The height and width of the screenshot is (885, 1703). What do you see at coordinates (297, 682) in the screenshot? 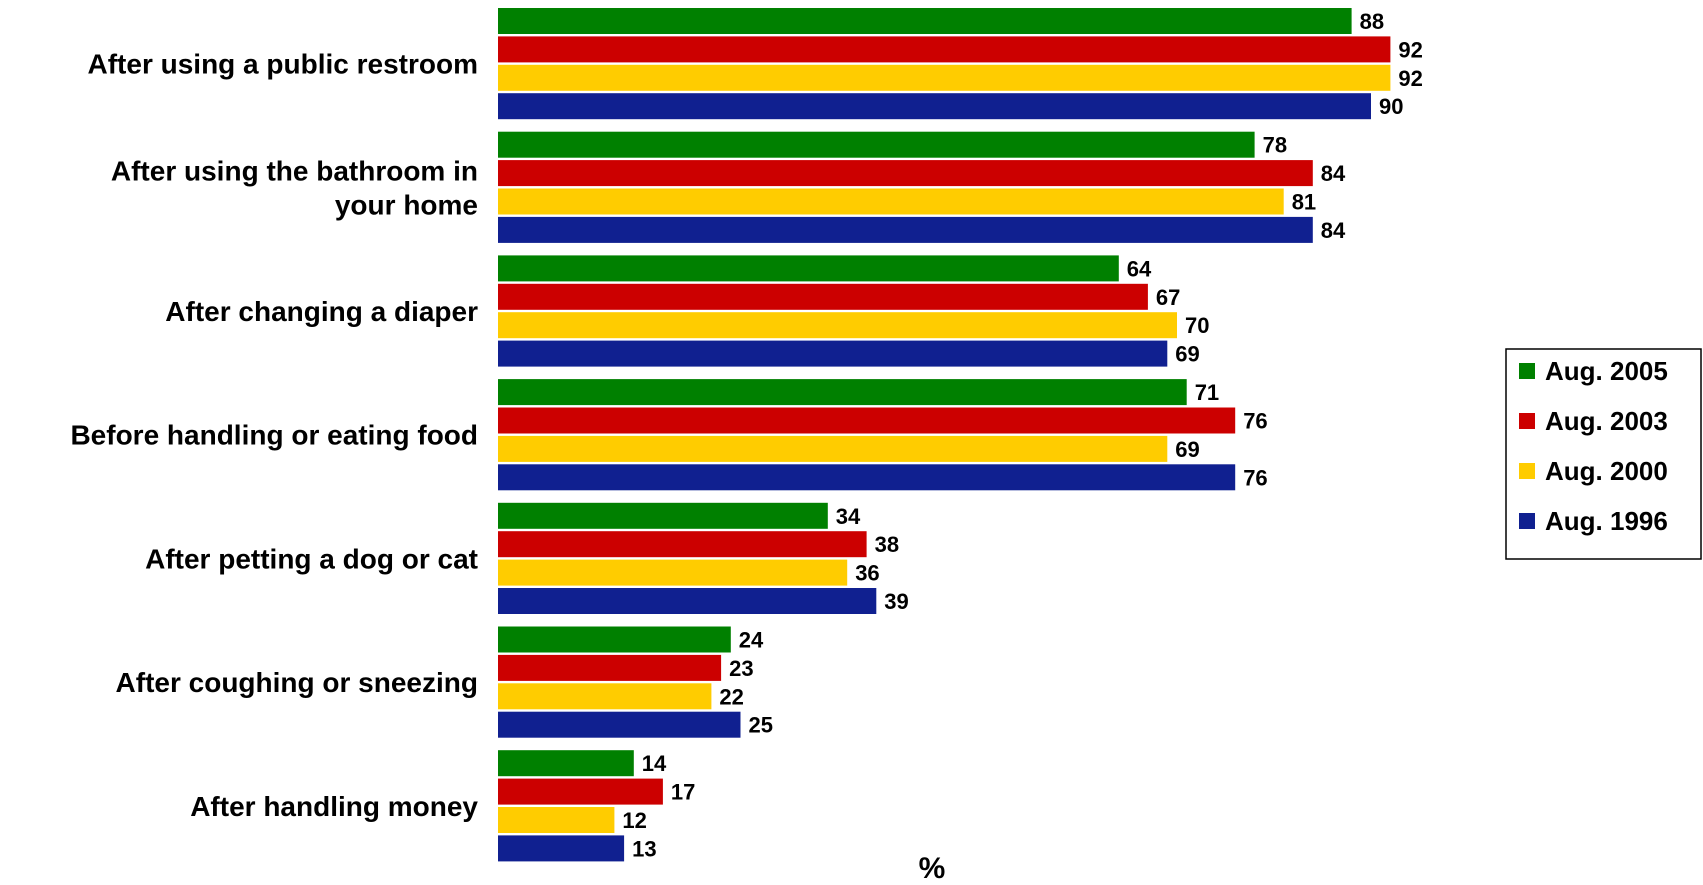
I see `category-label: After coughing or sneezing` at bounding box center [297, 682].